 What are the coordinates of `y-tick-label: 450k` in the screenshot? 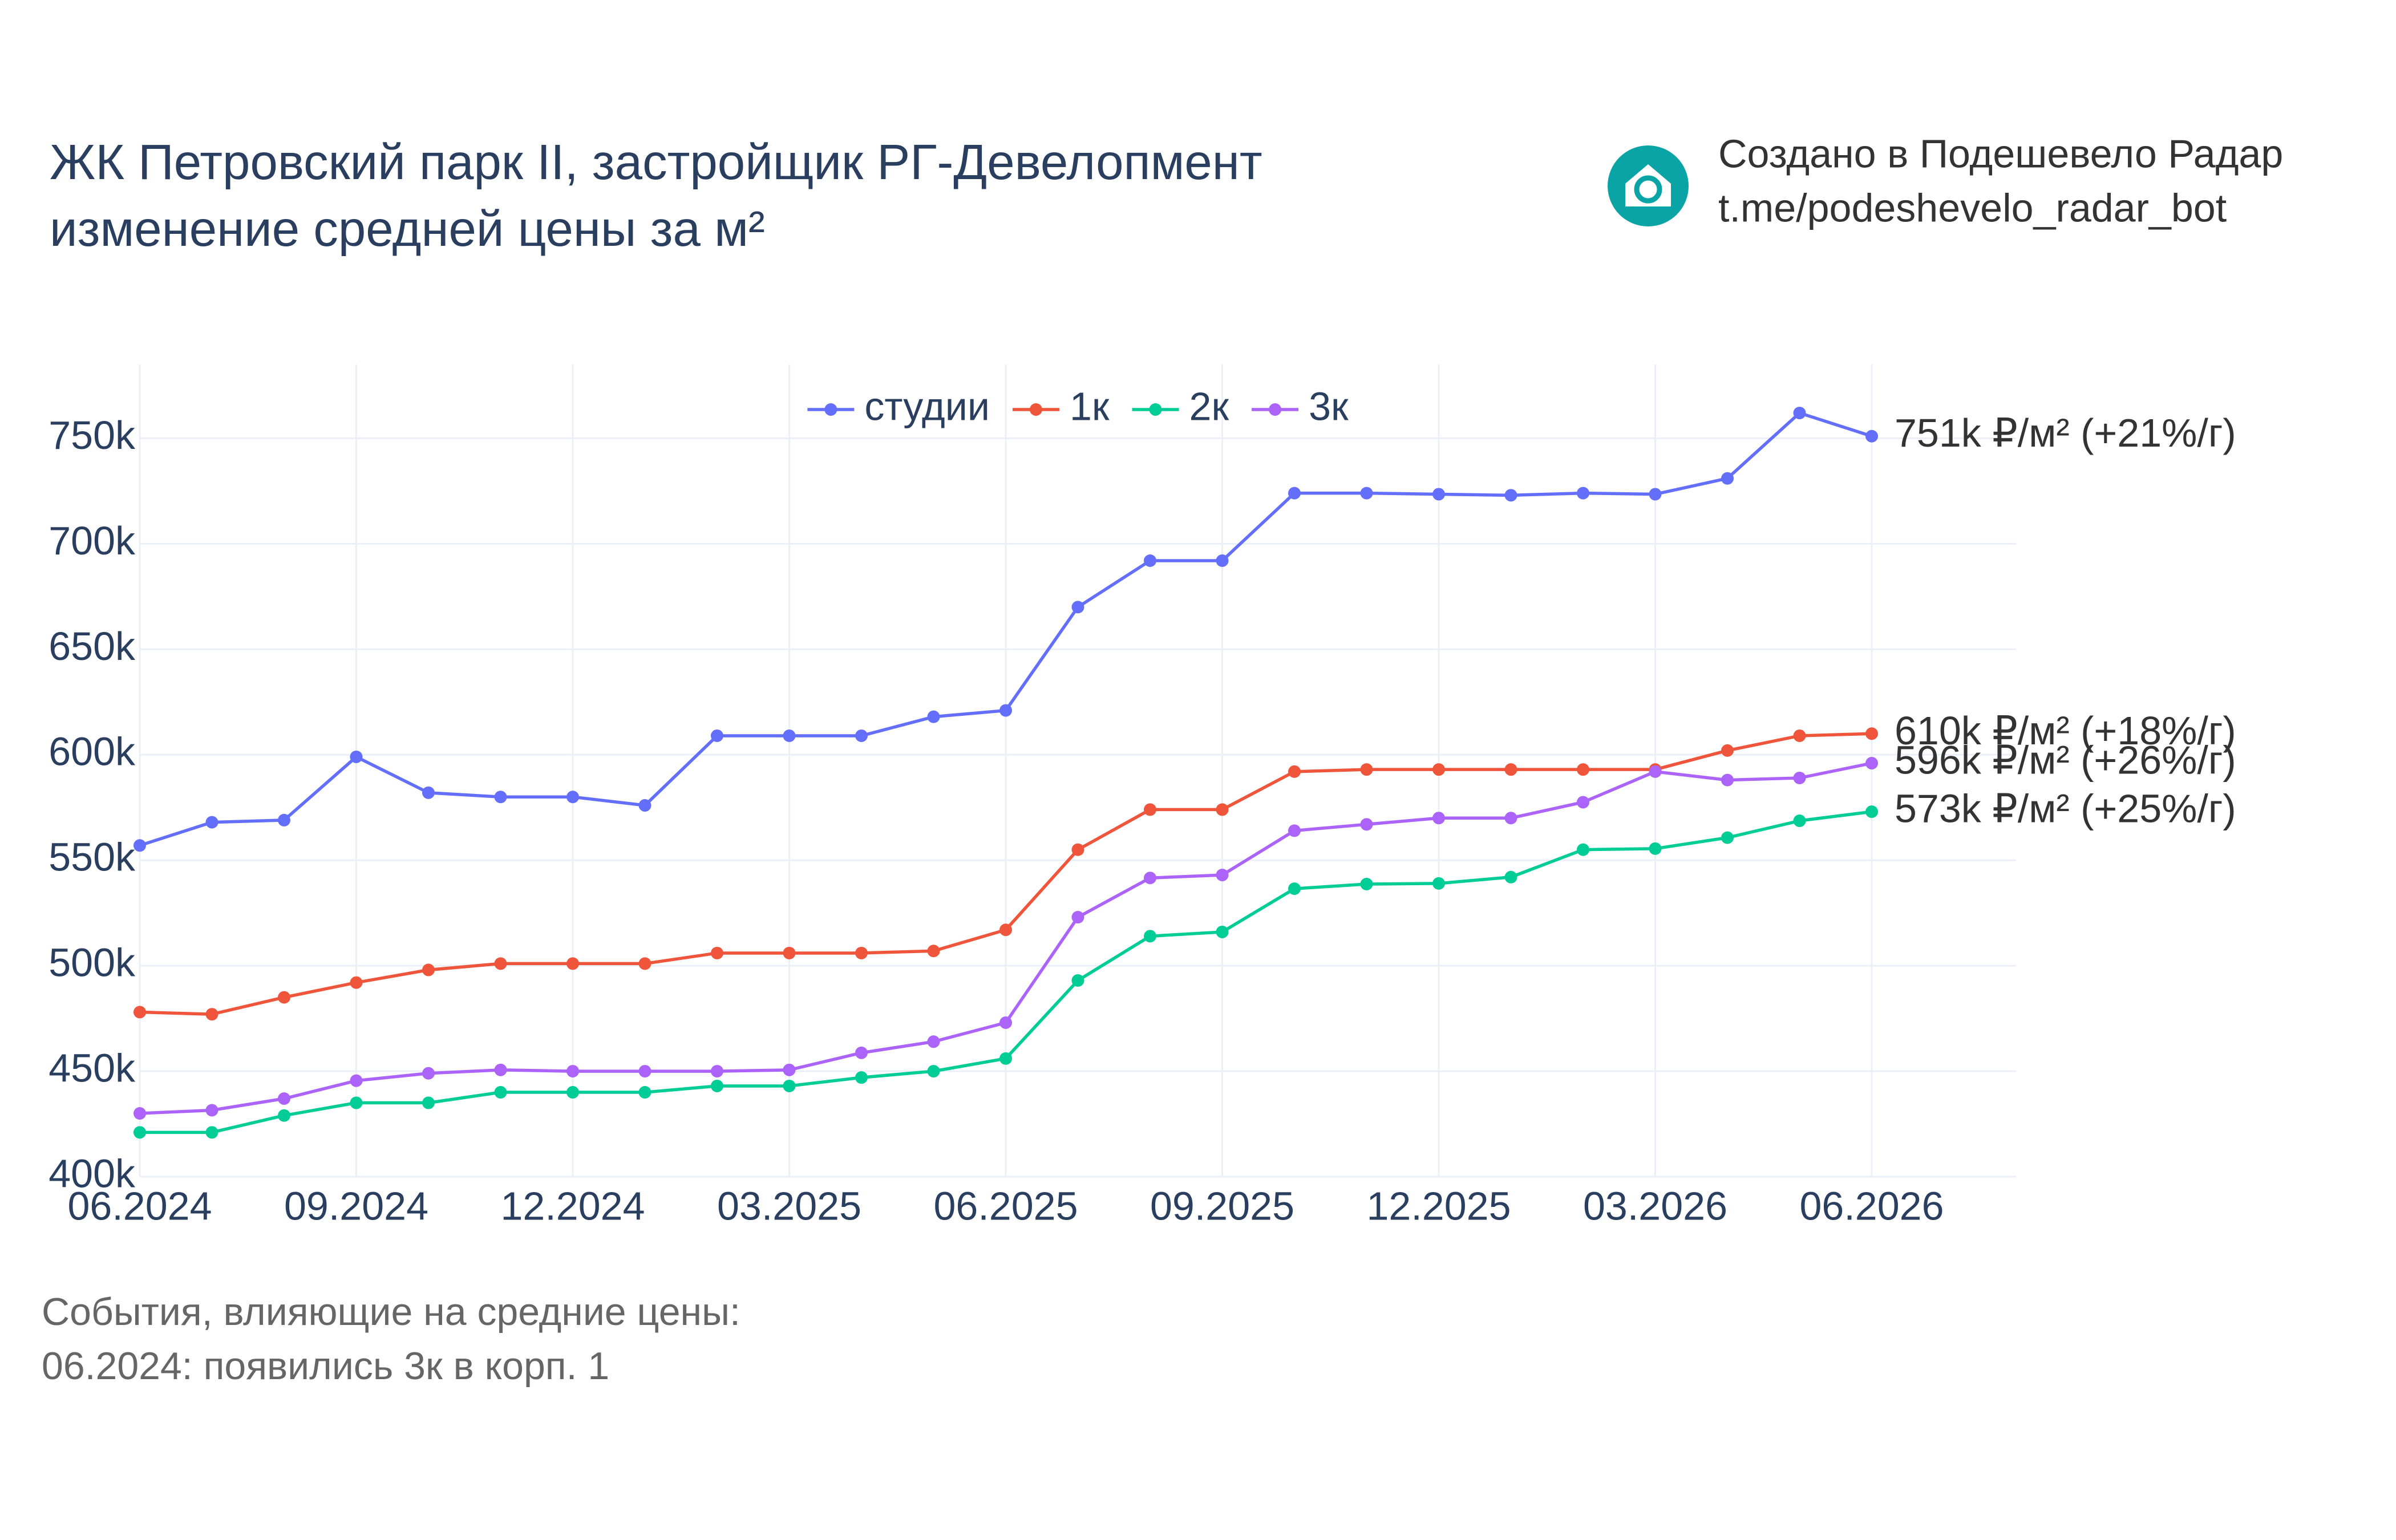 It's located at (92, 1069).